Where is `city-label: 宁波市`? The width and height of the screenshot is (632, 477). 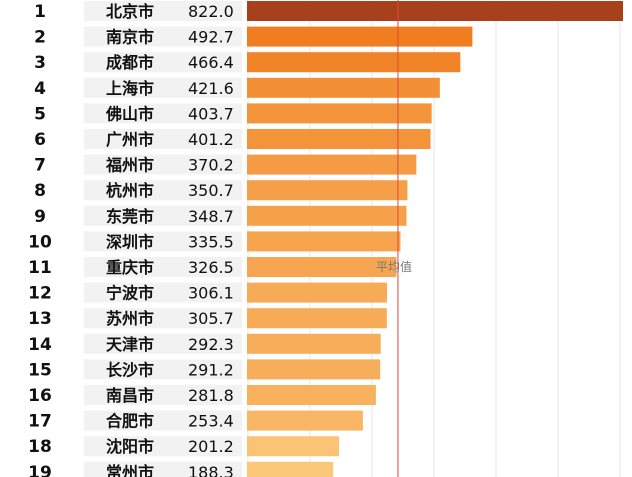
city-label: 宁波市 is located at coordinates (130, 293).